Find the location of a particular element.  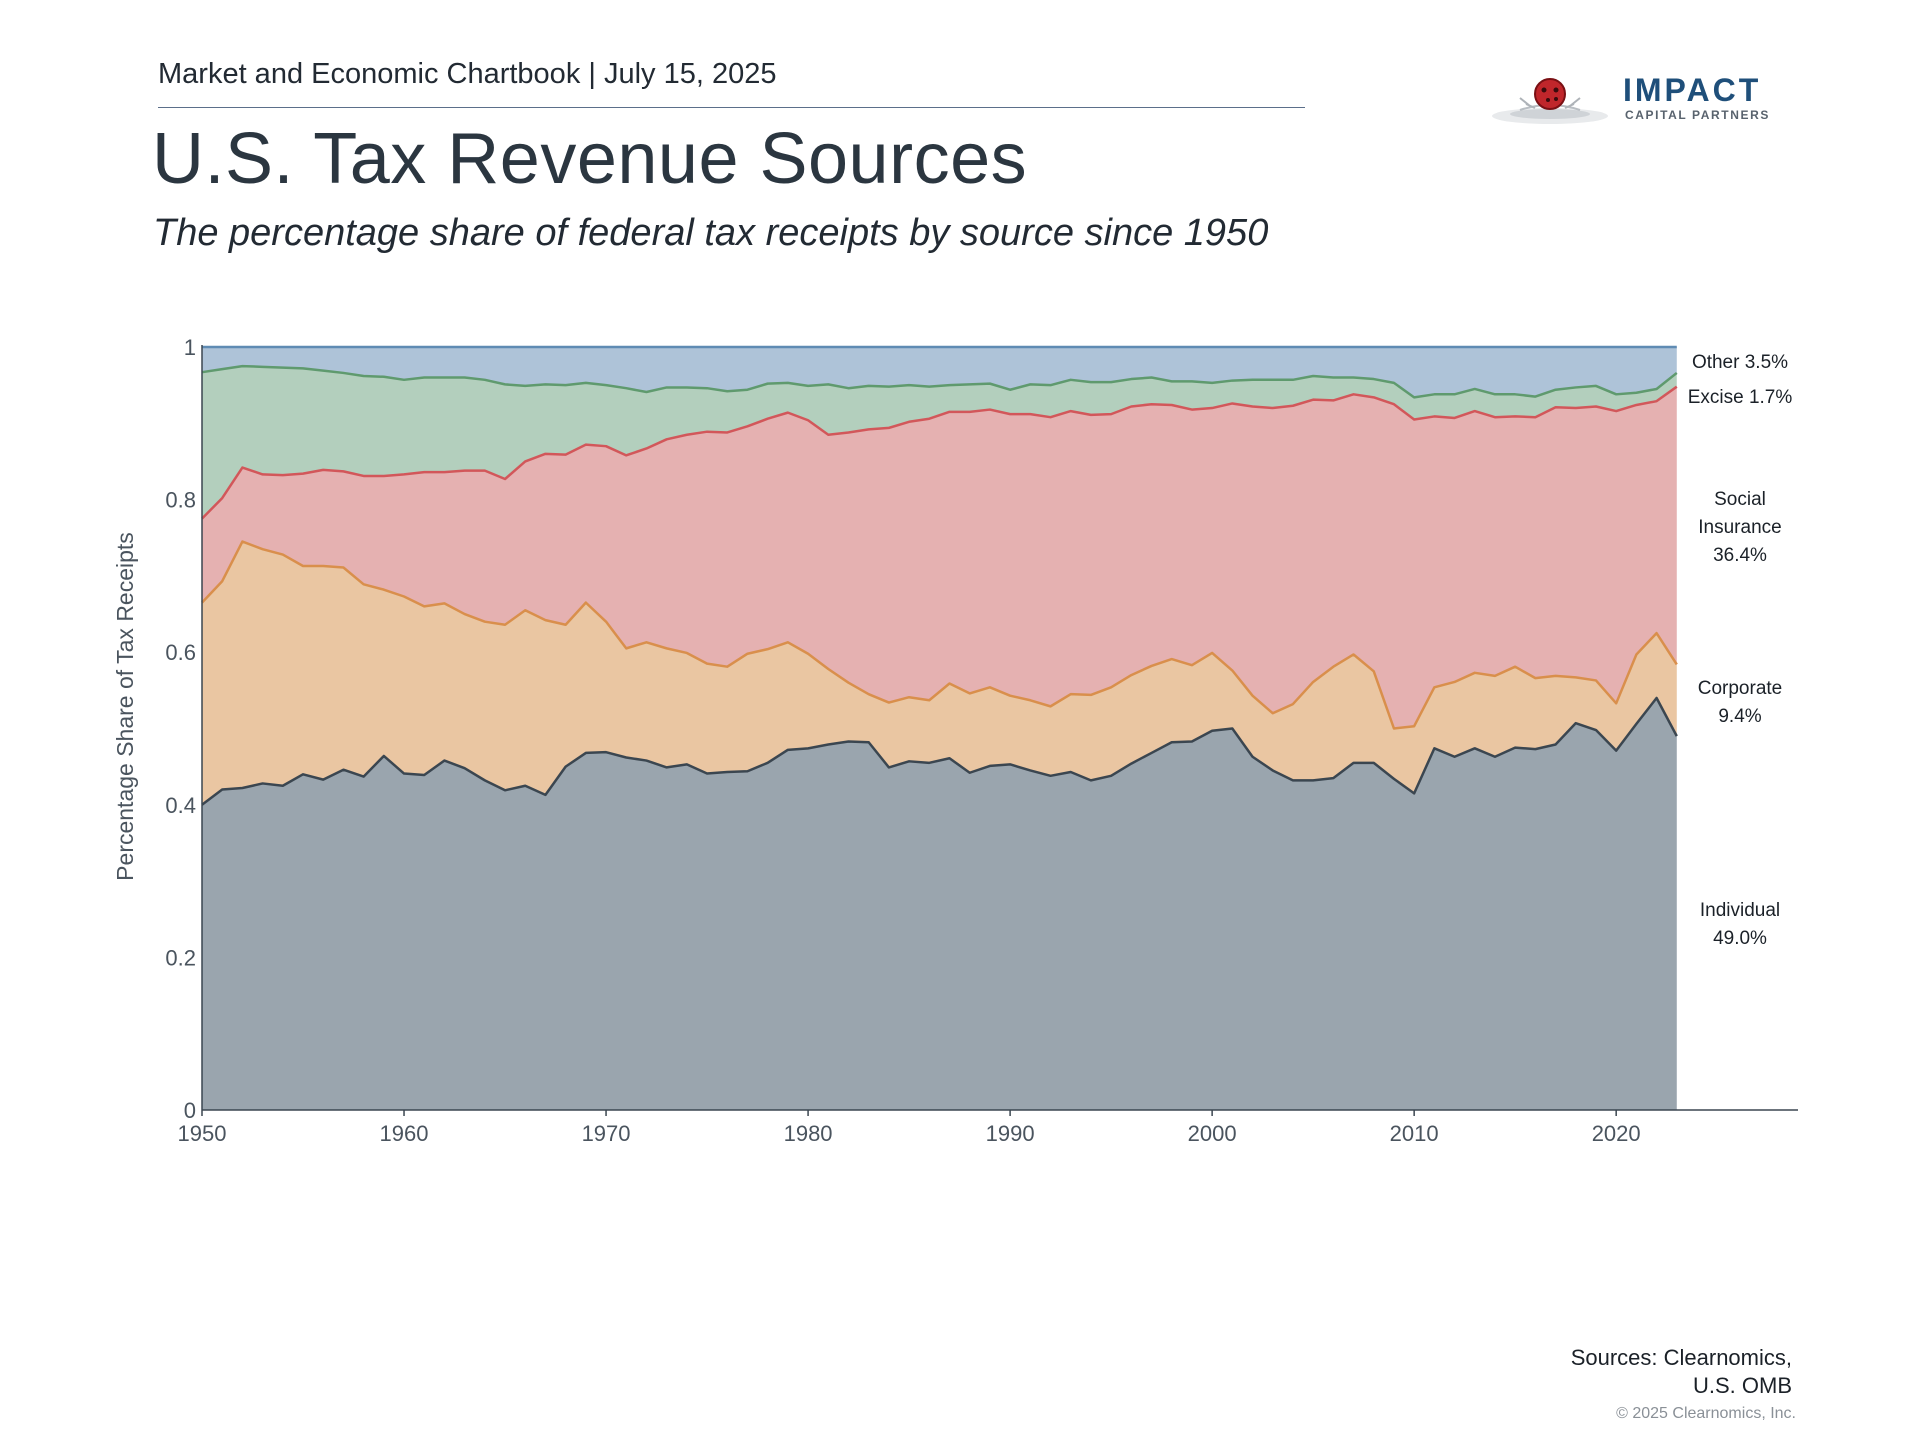

area-corporate is located at coordinates (939, 673).